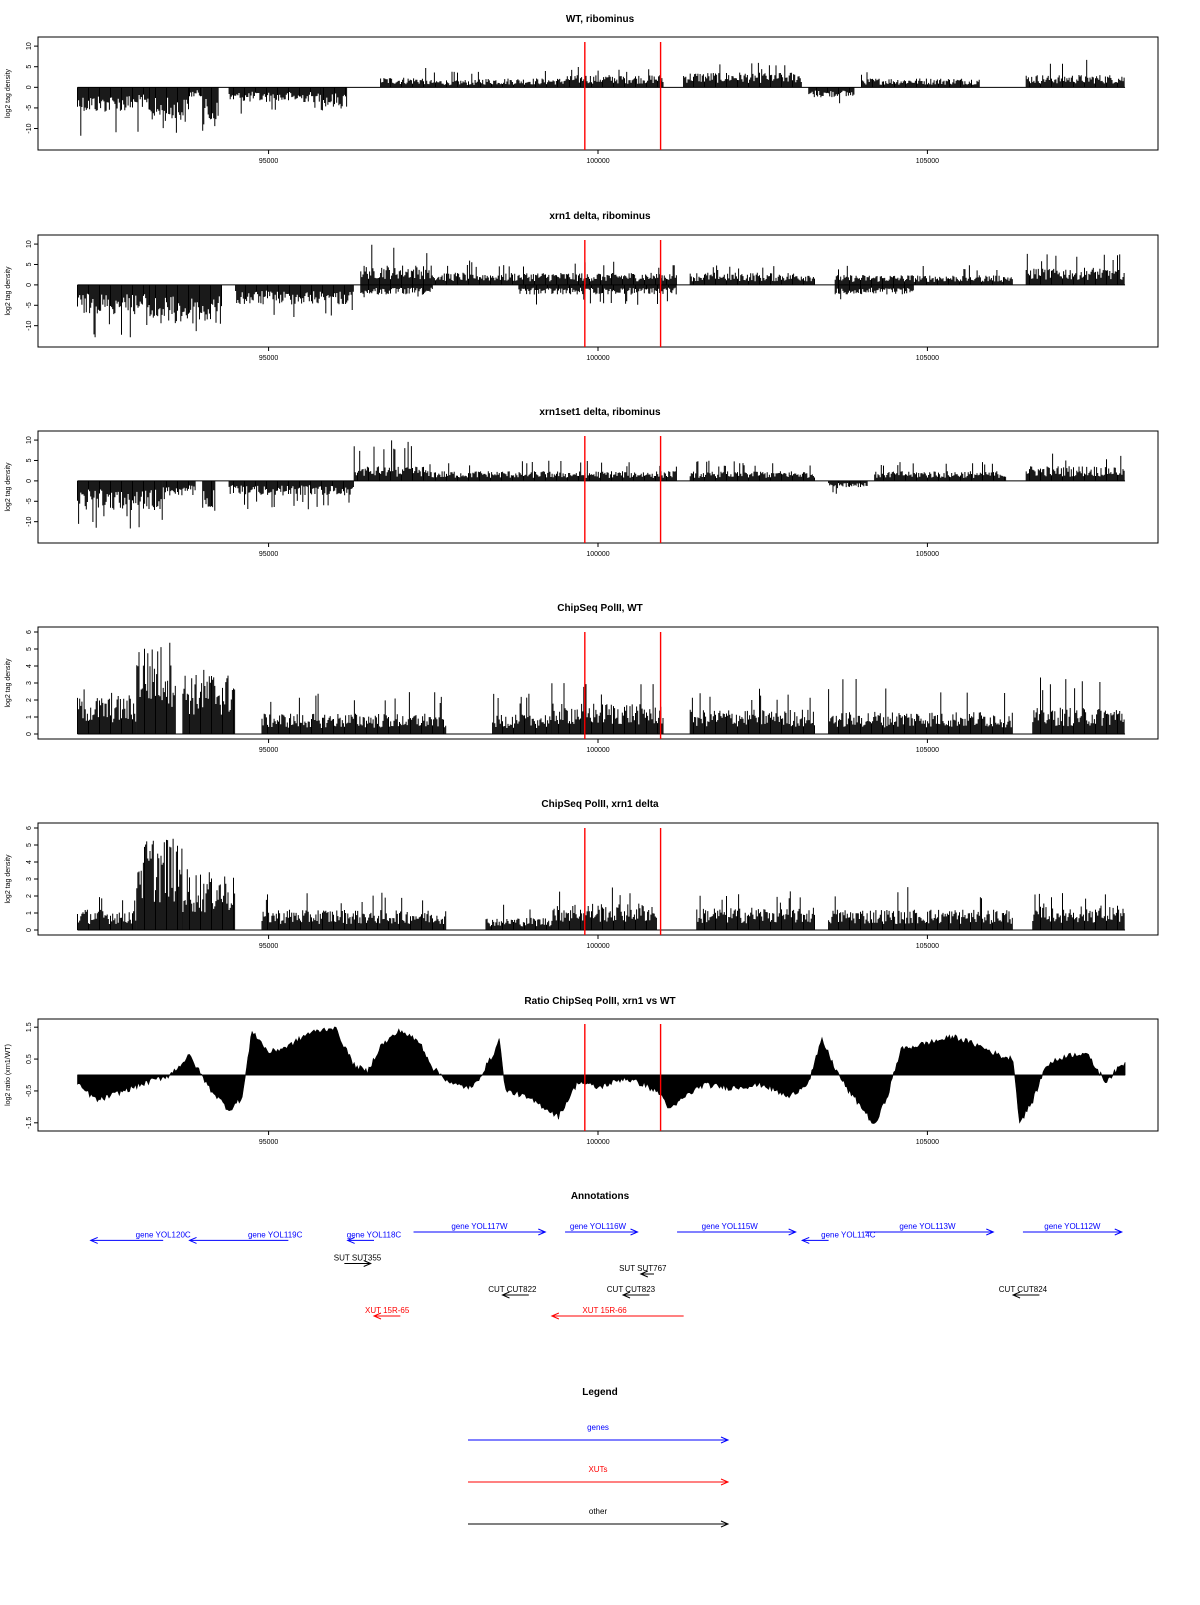  Describe the element at coordinates (598, 1427) in the screenshot. I see `legend-item-label: genes` at that location.